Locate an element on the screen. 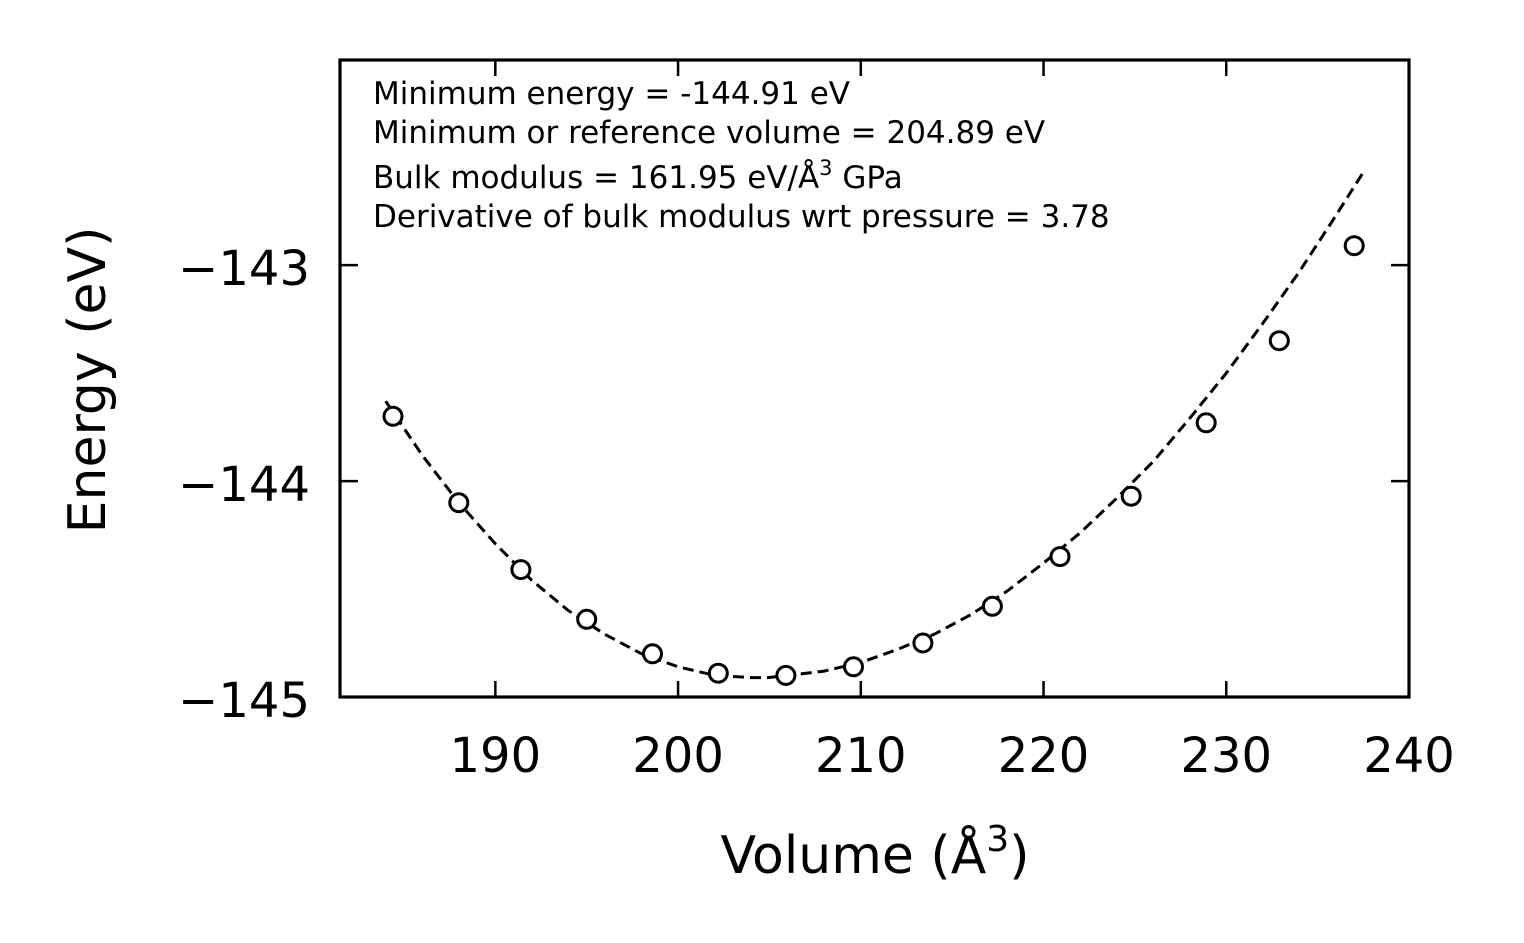 This screenshot has height=943, width=1524. annotation-bulk-modulus-prefix: Bulk modulus = 161.95 eV/Å is located at coordinates (596, 178).